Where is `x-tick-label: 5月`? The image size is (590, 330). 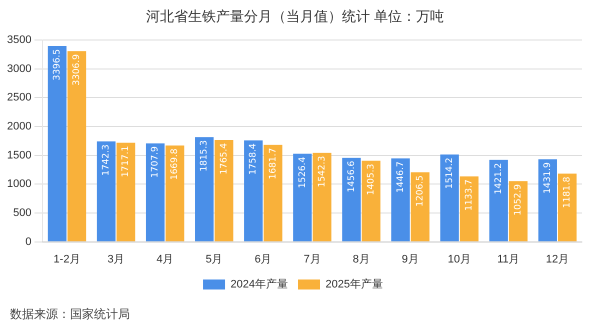 x-tick-label: 5月 is located at coordinates (214, 259).